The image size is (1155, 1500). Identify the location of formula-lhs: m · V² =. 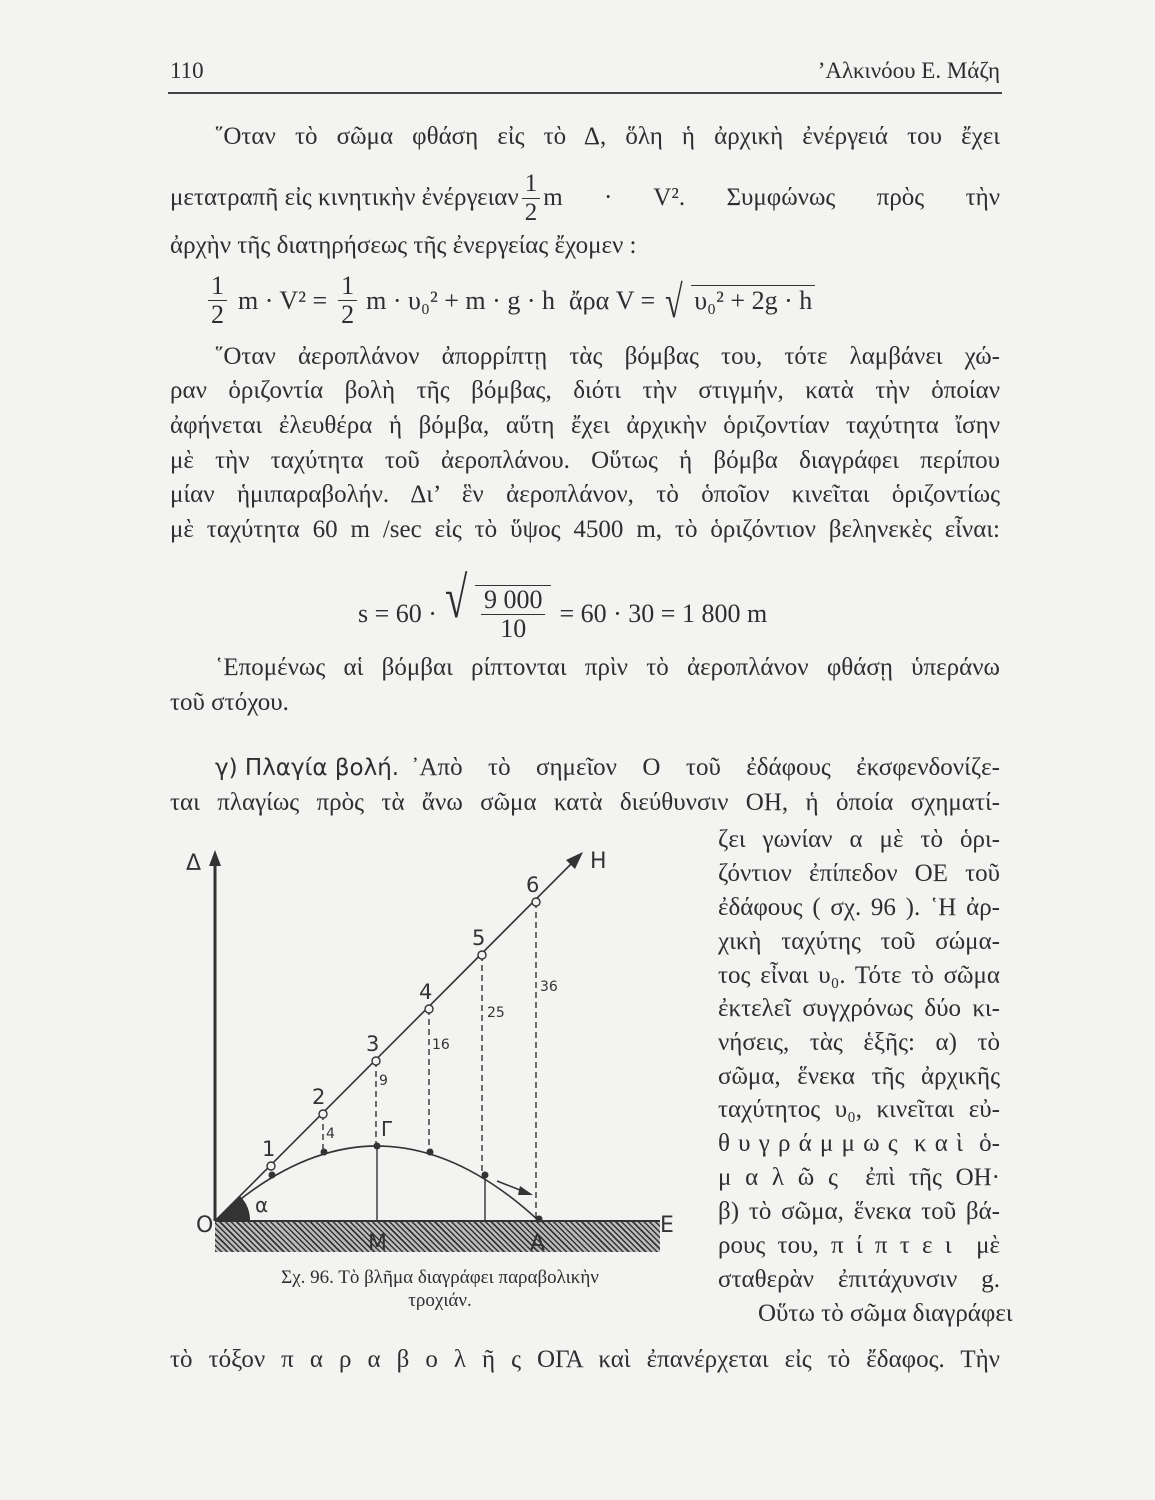
(283, 300).